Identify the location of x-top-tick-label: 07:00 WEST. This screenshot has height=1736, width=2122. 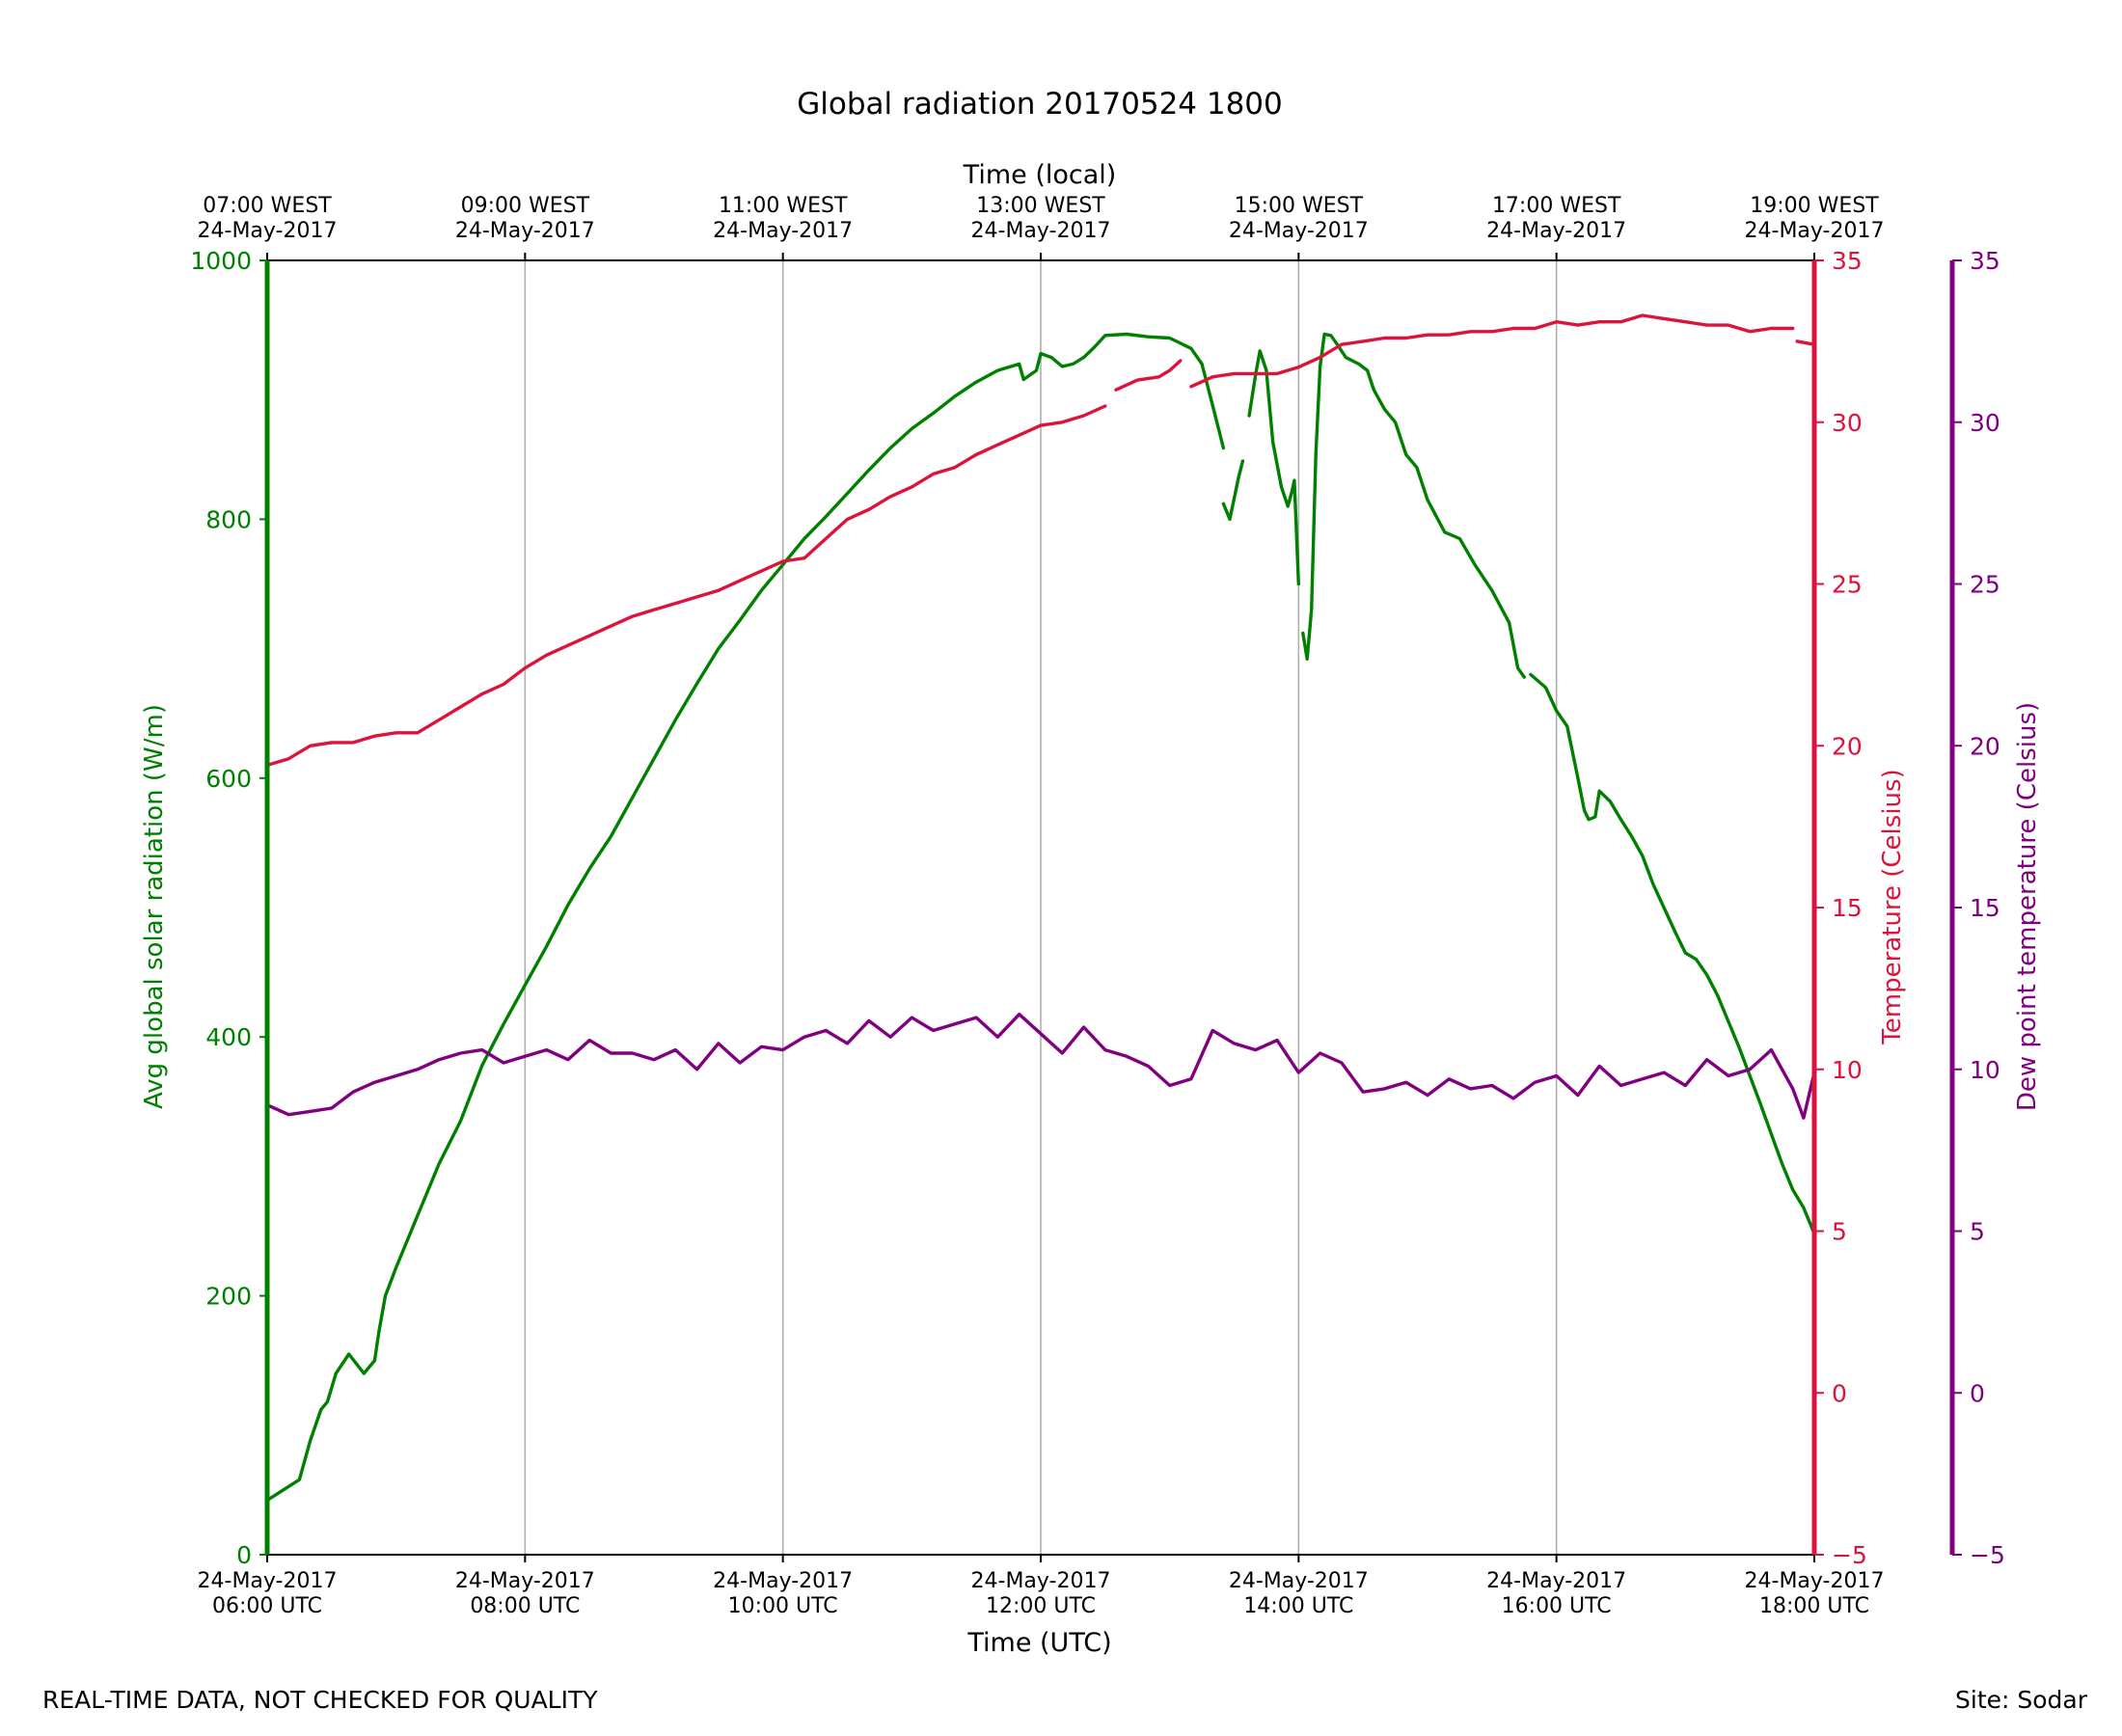
(268, 206).